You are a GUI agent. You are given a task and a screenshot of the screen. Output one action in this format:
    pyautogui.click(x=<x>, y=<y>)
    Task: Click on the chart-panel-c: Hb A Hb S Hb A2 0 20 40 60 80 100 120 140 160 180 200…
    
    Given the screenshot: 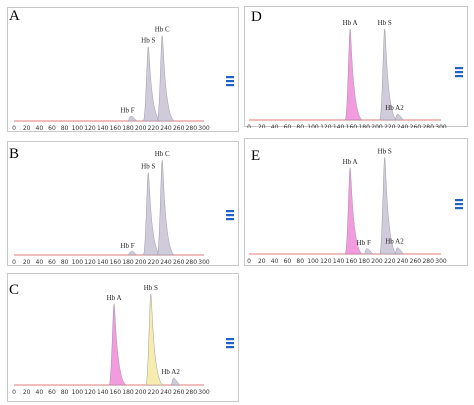 What is the action you would take?
    pyautogui.click(x=123, y=340)
    